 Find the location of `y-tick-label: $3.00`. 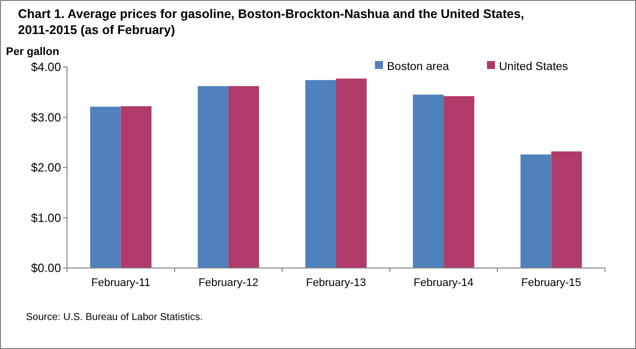

y-tick-label: $3.00 is located at coordinates (46, 117).